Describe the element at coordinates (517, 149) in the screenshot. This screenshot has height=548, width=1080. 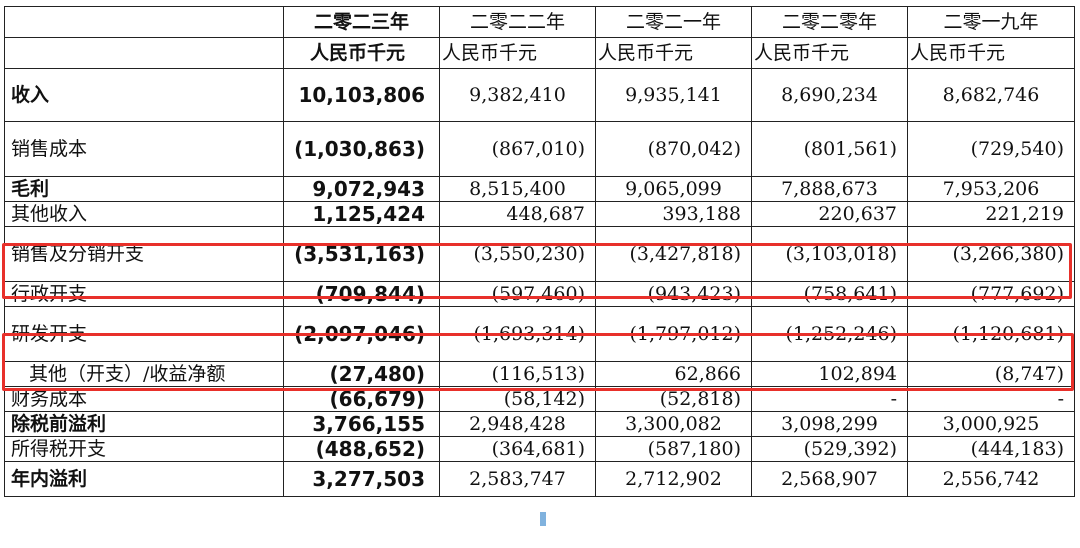
I see `value-cell: (867,010)` at that location.